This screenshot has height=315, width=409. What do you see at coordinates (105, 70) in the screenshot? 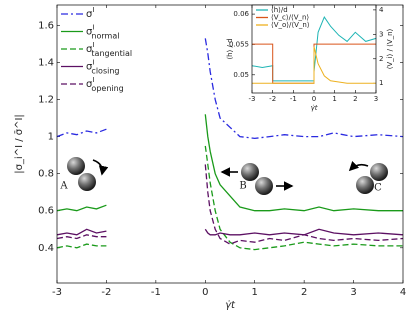
I see `legend-sub: closing` at bounding box center [105, 70].